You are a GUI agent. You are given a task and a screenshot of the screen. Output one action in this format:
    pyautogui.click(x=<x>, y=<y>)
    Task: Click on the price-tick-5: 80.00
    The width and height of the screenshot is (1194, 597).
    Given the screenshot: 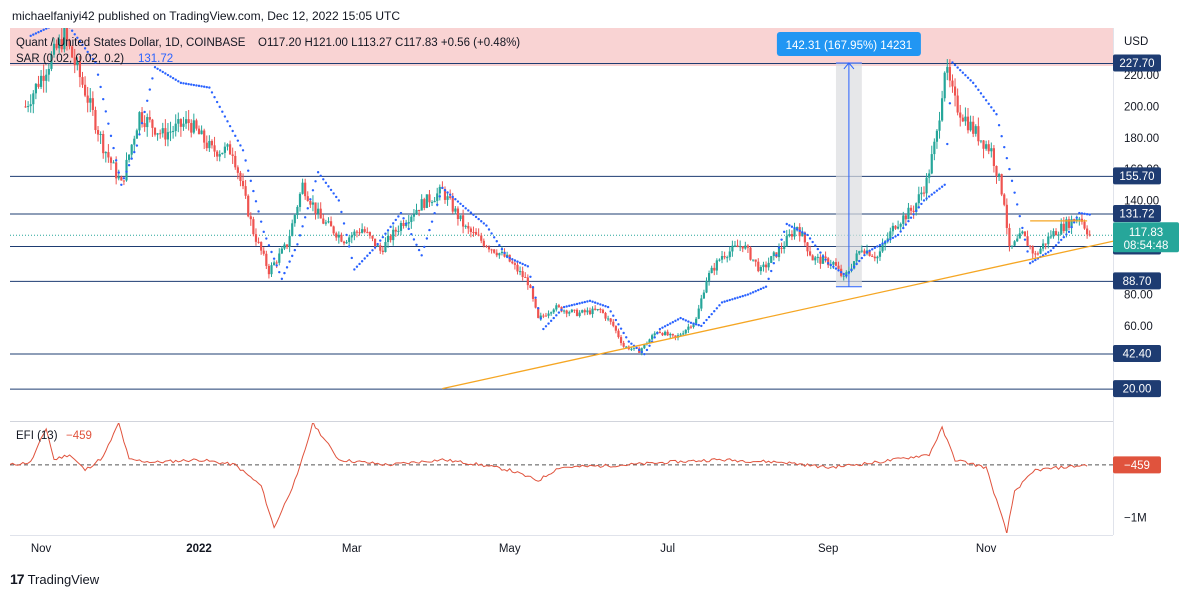 What is the action you would take?
    pyautogui.click(x=1138, y=296)
    